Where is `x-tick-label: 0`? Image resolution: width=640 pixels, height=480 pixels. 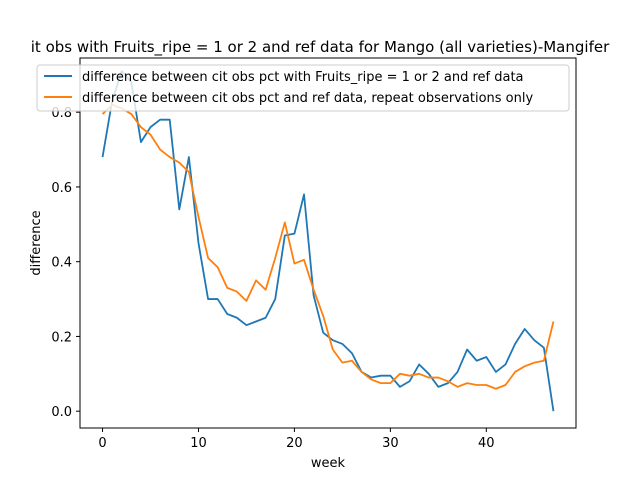
x-tick-label: 0 is located at coordinates (102, 443).